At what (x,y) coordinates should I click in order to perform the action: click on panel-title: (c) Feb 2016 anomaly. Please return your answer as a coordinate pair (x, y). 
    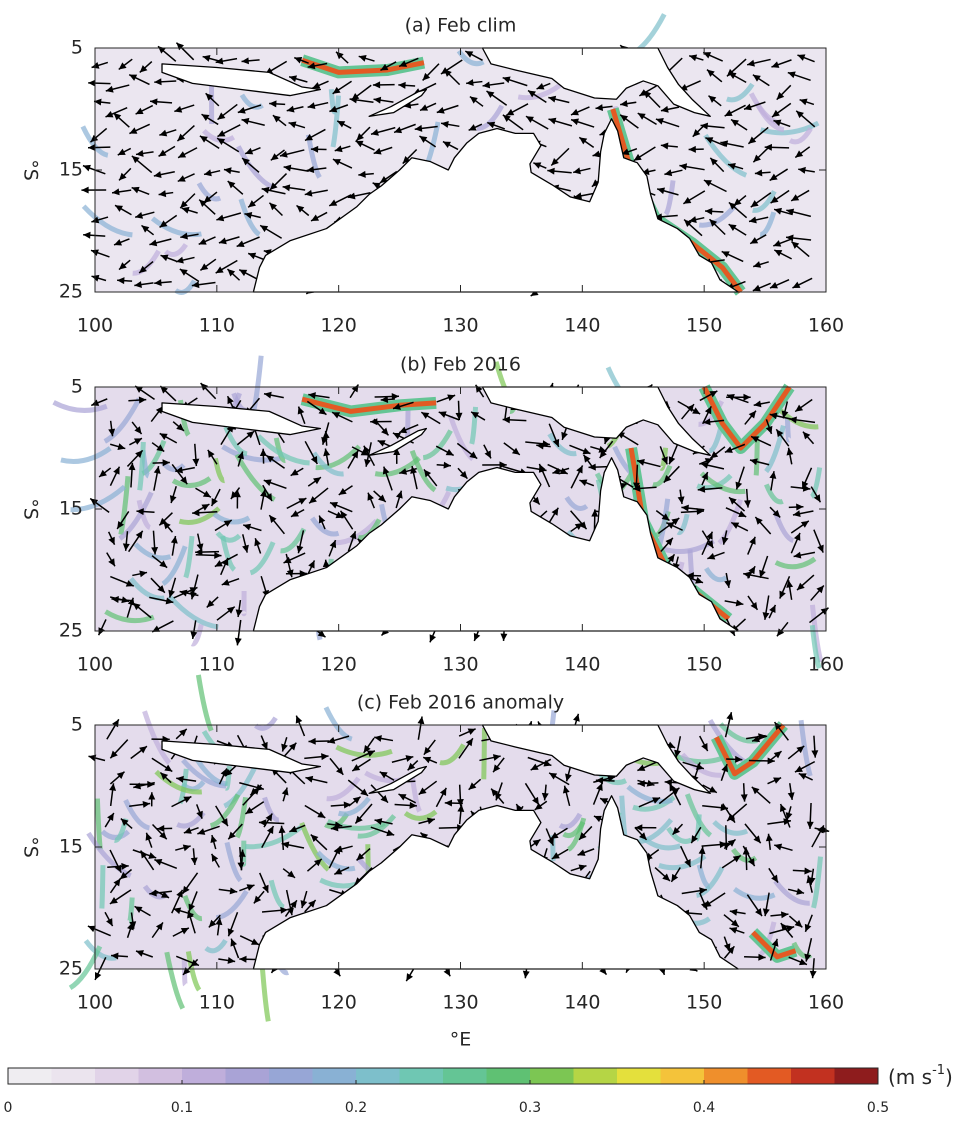
    Looking at the image, I should click on (460, 703).